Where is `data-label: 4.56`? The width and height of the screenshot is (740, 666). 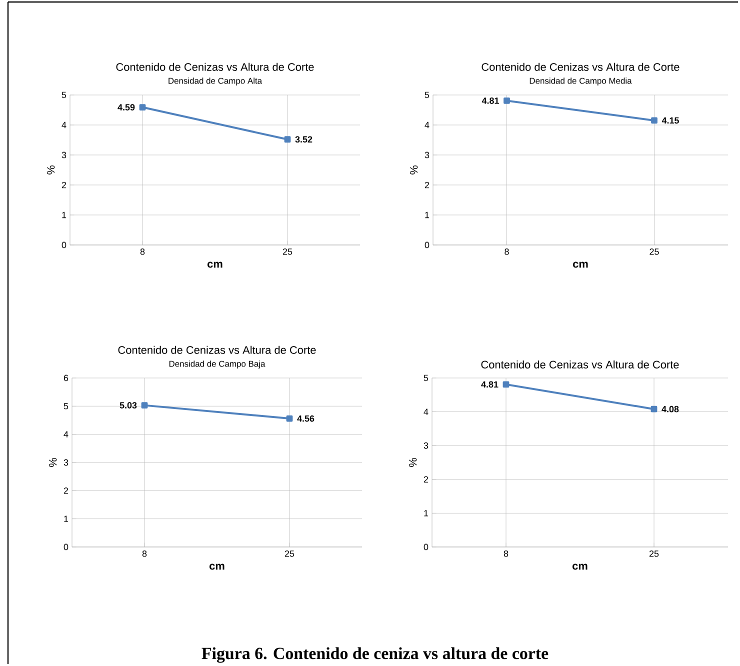 data-label: 4.56 is located at coordinates (305, 418).